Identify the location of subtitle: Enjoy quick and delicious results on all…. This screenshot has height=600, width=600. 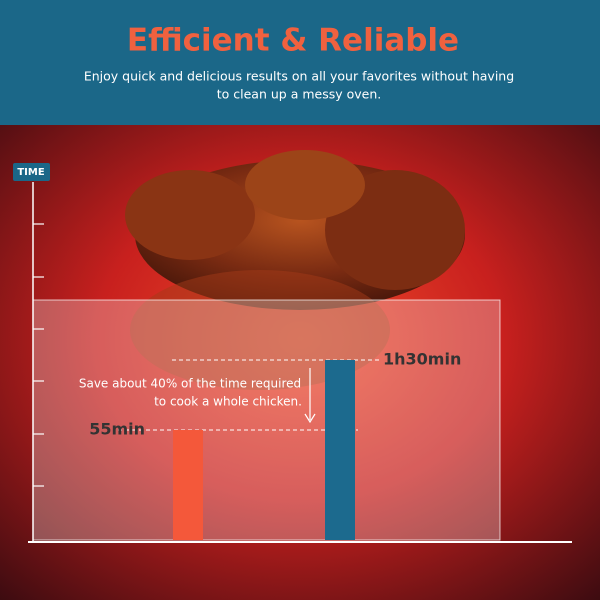
(299, 76).